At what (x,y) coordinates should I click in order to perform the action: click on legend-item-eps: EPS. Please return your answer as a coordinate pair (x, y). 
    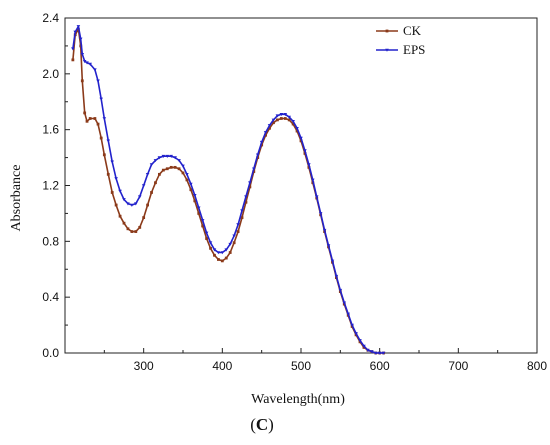
    Looking at the image, I should click on (400, 49).